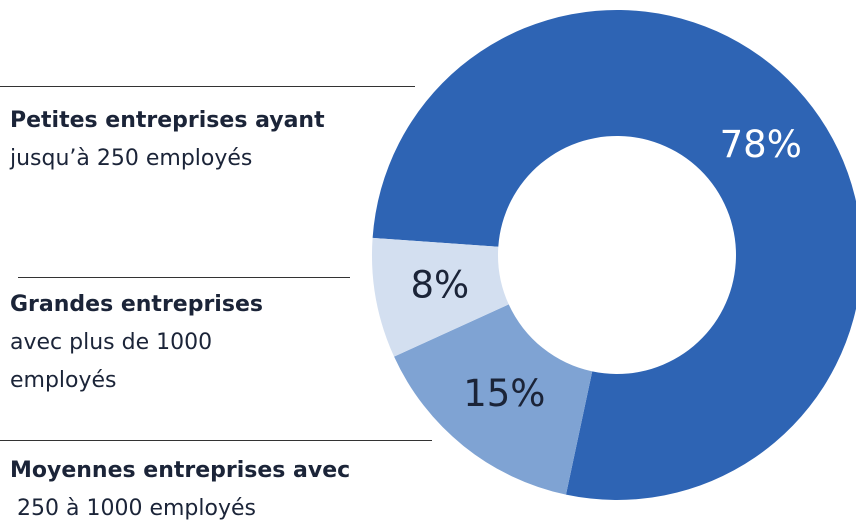  What do you see at coordinates (133, 508) in the screenshot?
I see `legend-description: 250 à 1000 employés` at bounding box center [133, 508].